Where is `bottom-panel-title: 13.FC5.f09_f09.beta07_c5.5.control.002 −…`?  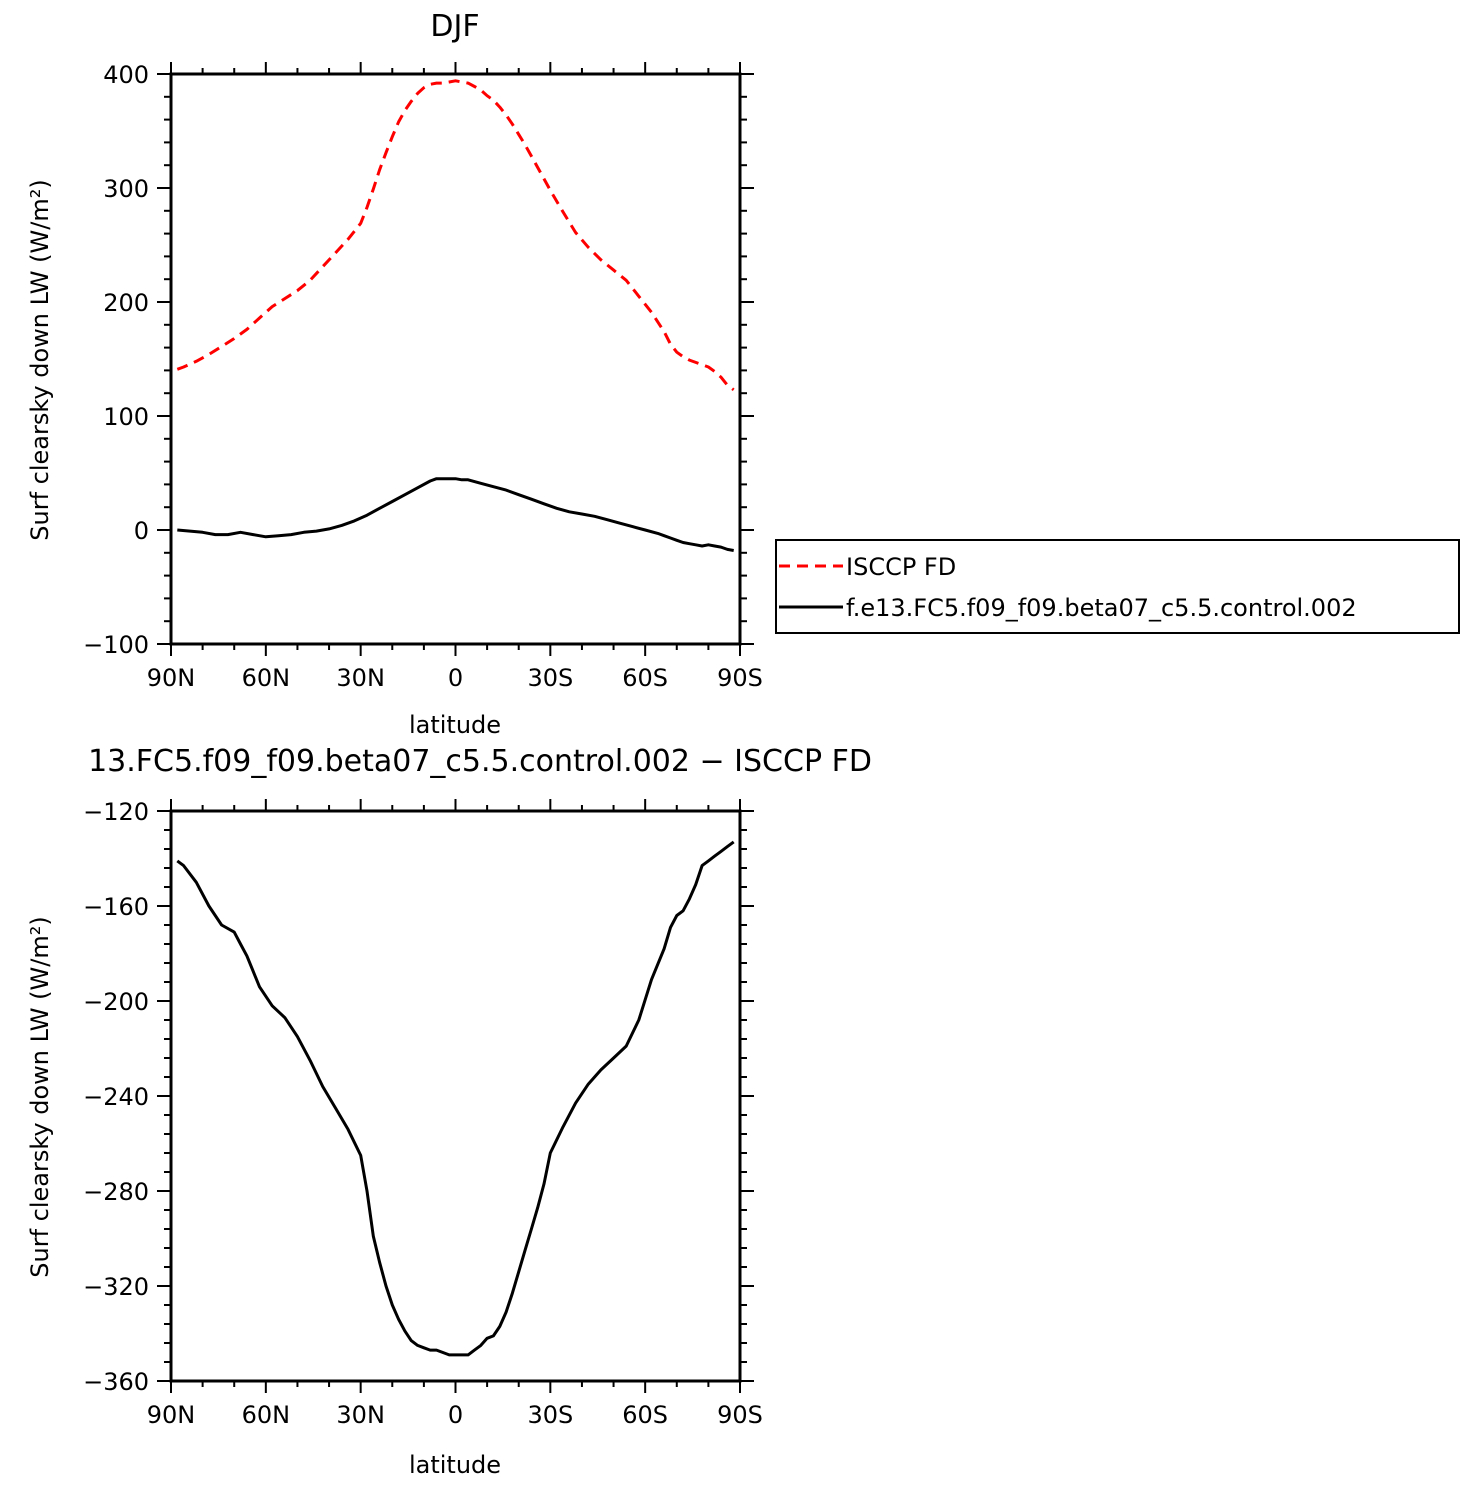 bottom-panel-title: 13.FC5.f09_f09.beta07_c5.5.control.002 −… is located at coordinates (480, 761).